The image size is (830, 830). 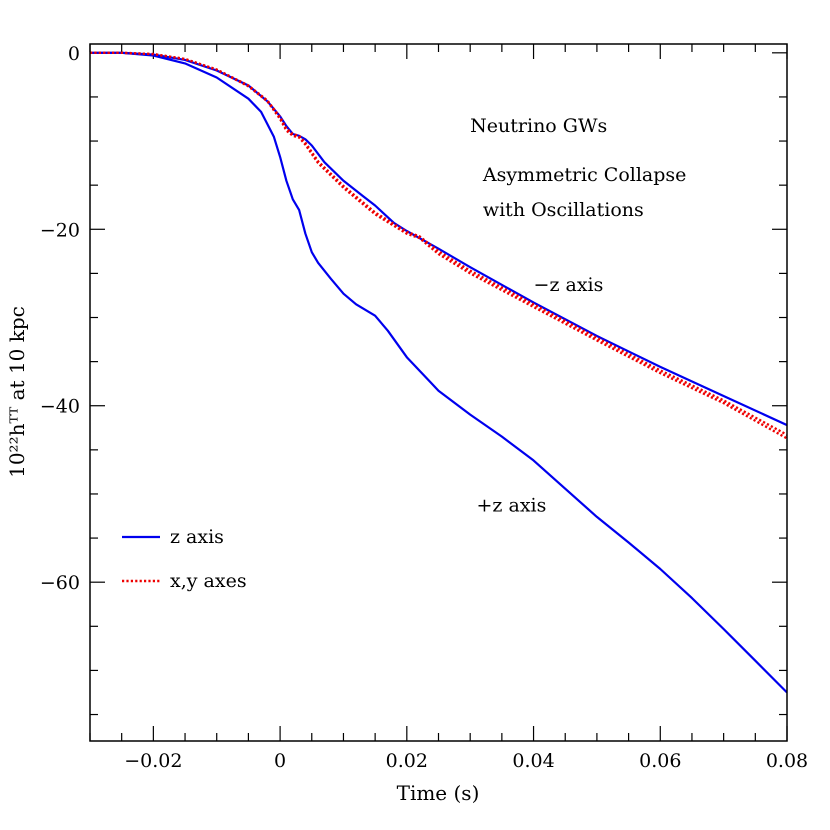 What do you see at coordinates (153, 761) in the screenshot?
I see `x-tick-label: −0.02` at bounding box center [153, 761].